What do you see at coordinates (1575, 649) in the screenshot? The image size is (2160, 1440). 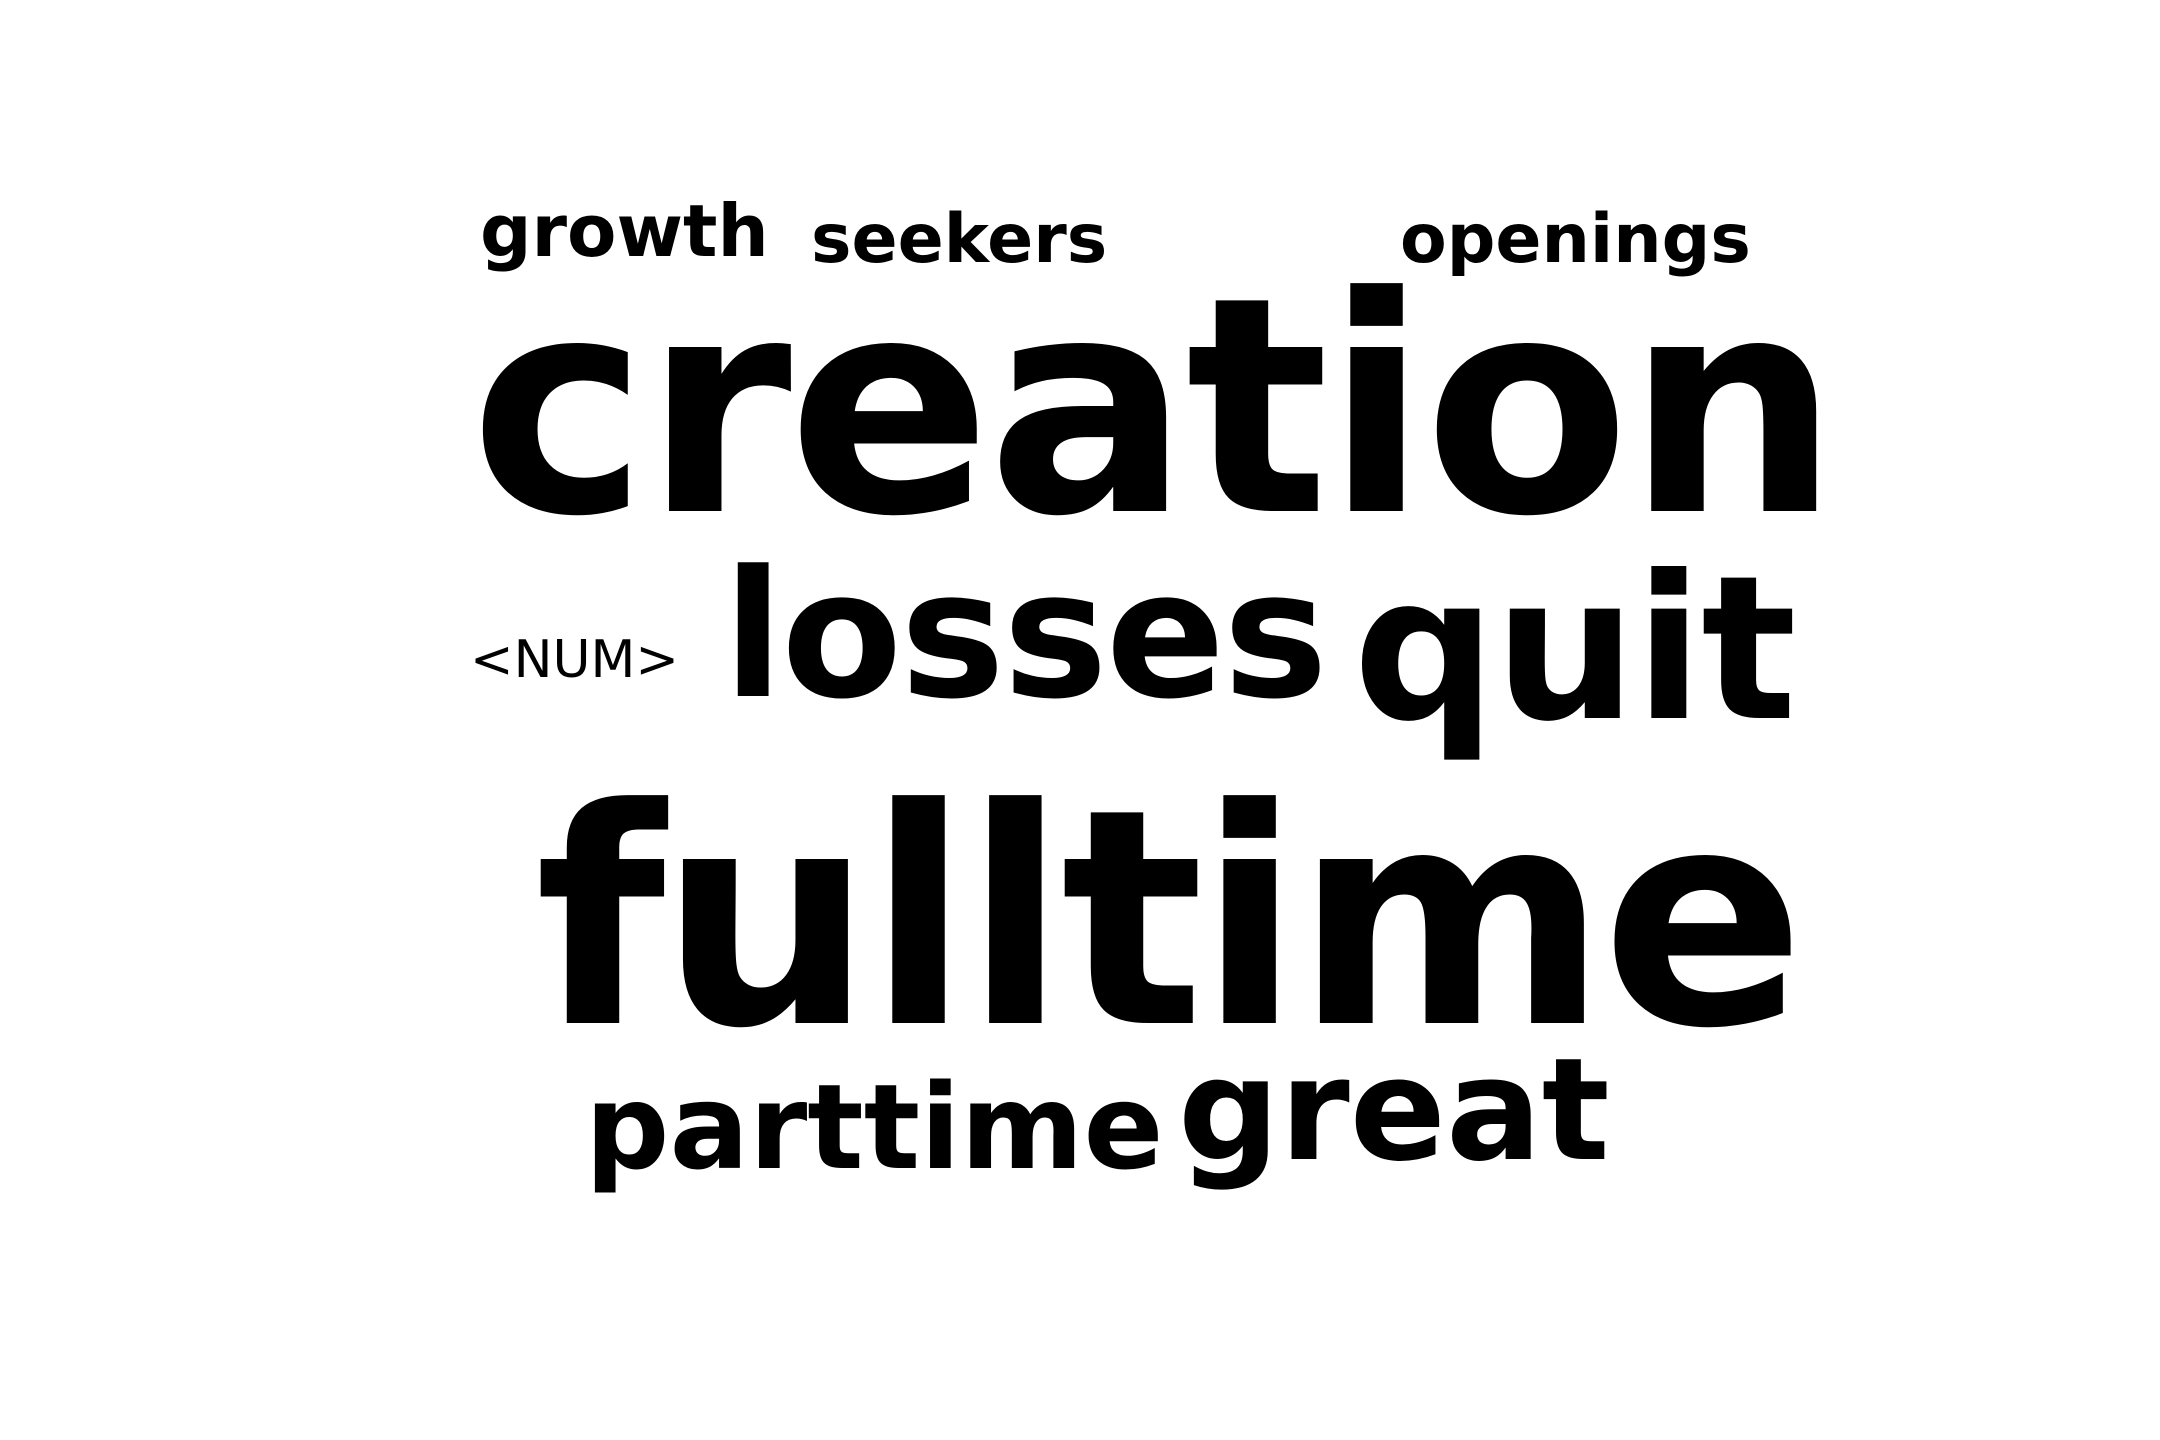 I see `word-quit: quit` at bounding box center [1575, 649].